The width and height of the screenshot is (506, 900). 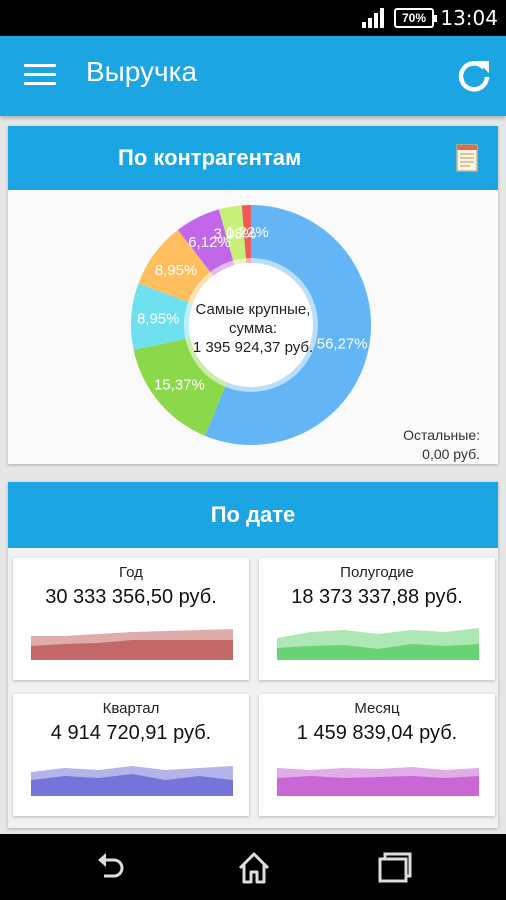 I want to click on home-icon, so click(x=254, y=868).